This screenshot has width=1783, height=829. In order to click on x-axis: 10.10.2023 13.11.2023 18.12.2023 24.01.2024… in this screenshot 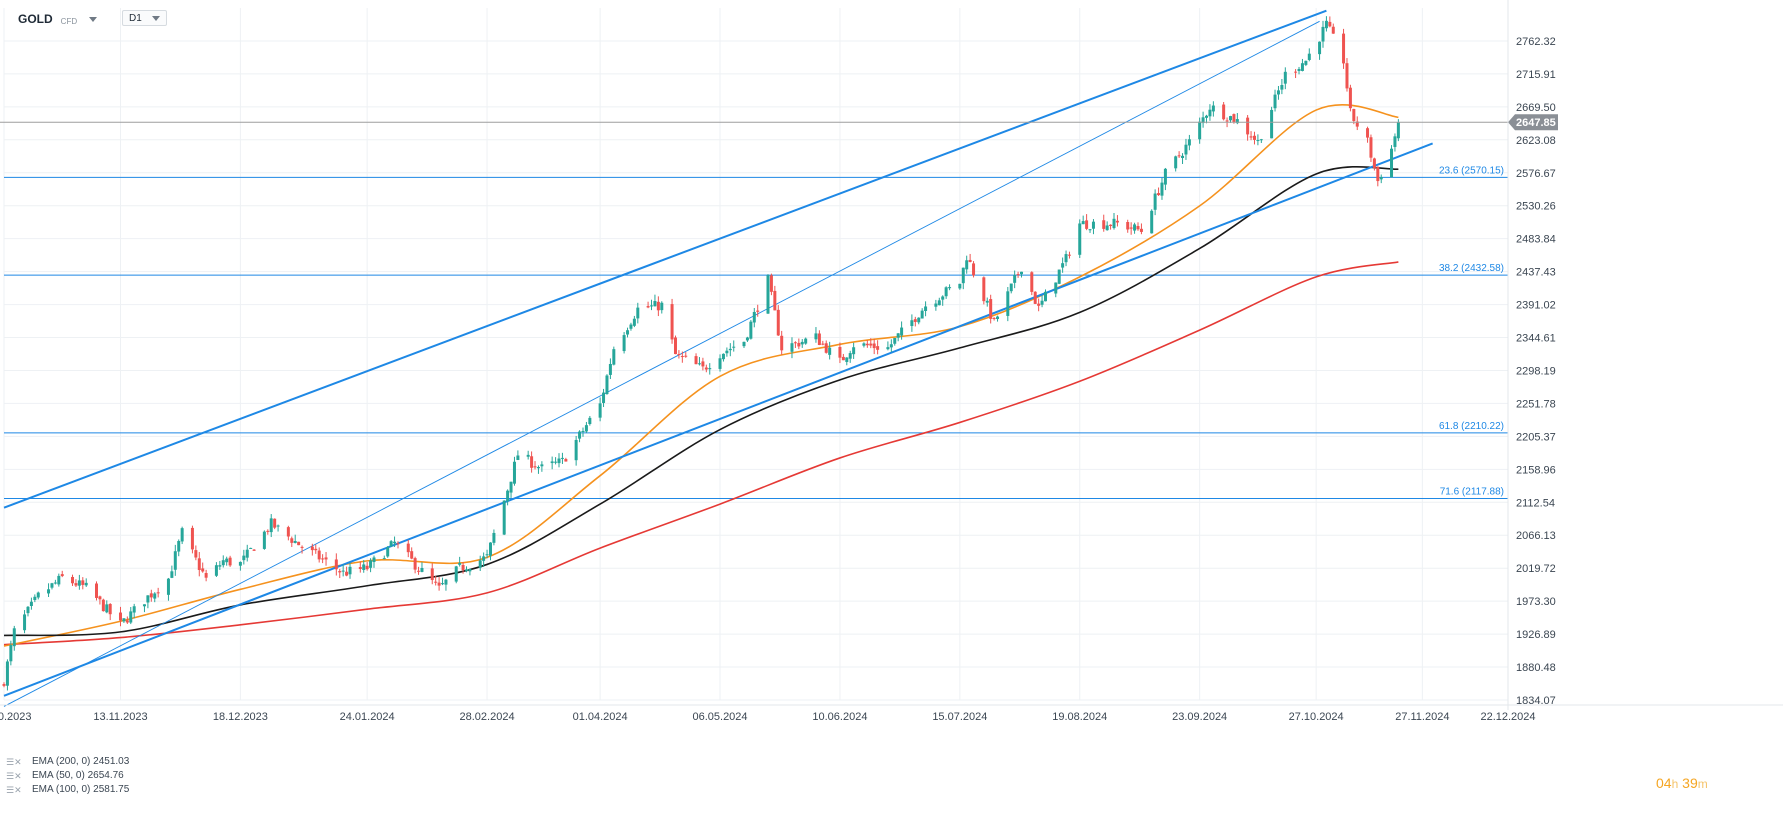, I will do `click(891, 713)`.